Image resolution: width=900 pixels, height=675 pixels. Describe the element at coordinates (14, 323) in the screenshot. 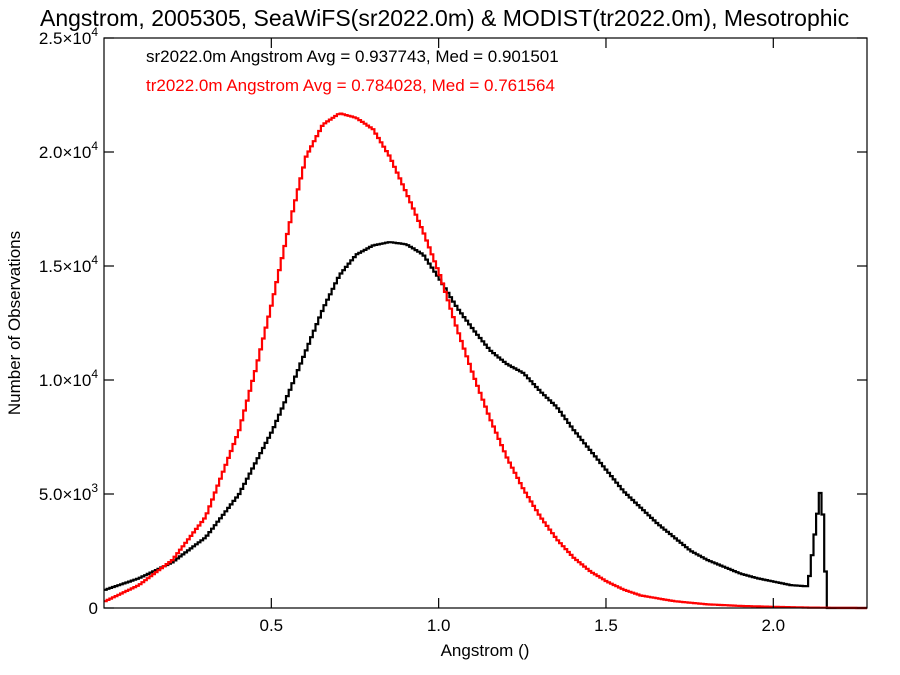

I see `y-axis-label: Number of Observations` at that location.